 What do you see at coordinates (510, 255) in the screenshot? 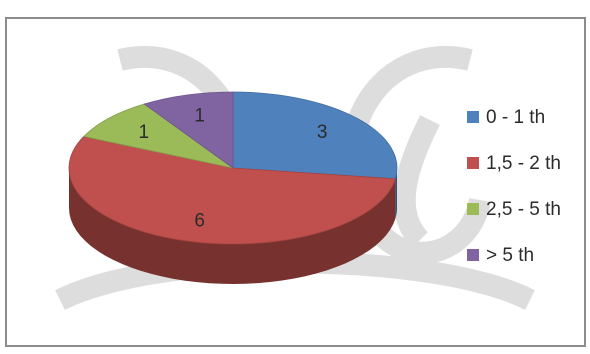
I see `legend-label-3: > 5 th` at bounding box center [510, 255].